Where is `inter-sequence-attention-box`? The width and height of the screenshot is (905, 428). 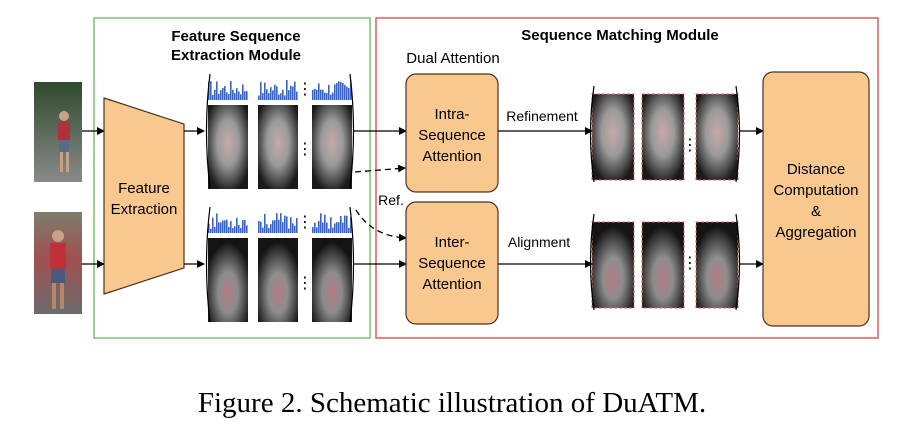 inter-sequence-attention-box is located at coordinates (452, 263).